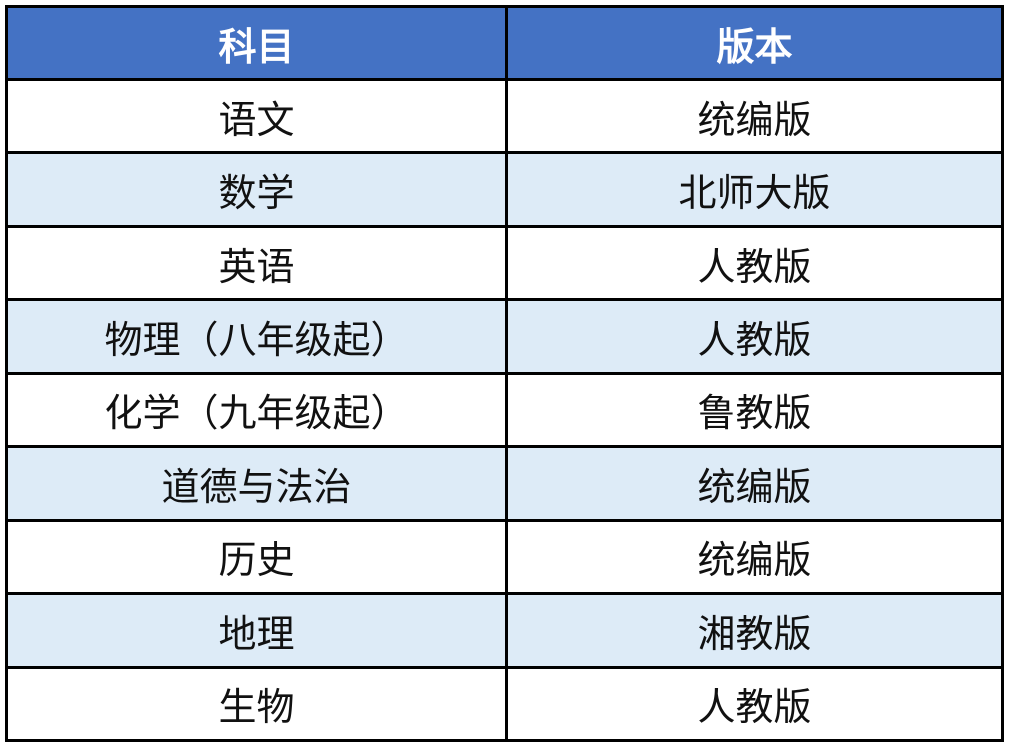 This screenshot has height=746, width=1009. Describe the element at coordinates (256, 483) in the screenshot. I see `subject-cell: 道德与法治` at that location.